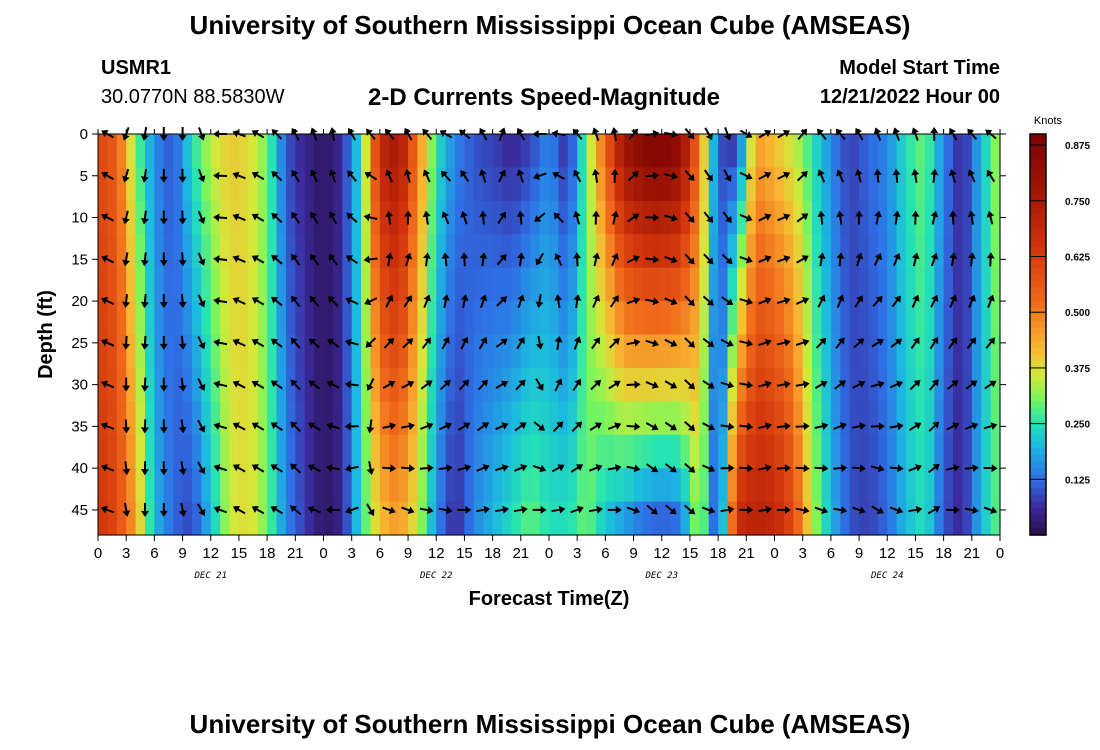  What do you see at coordinates (633, 553) in the screenshot?
I see `x-tick-label: 9` at bounding box center [633, 553].